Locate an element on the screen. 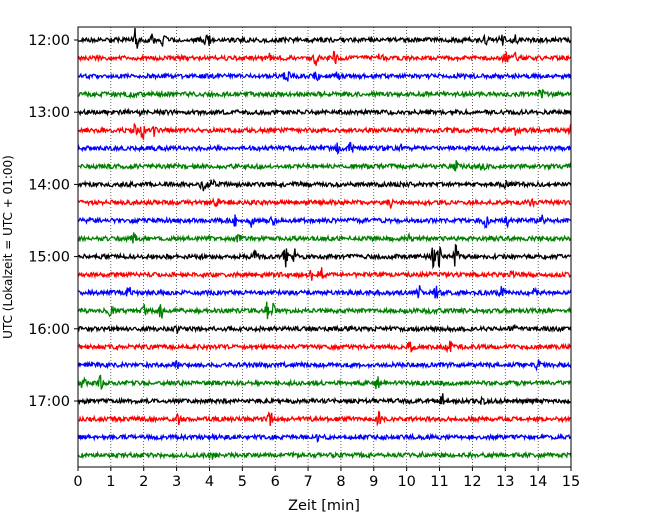  x-tick-label-6: 6 is located at coordinates (275, 482).